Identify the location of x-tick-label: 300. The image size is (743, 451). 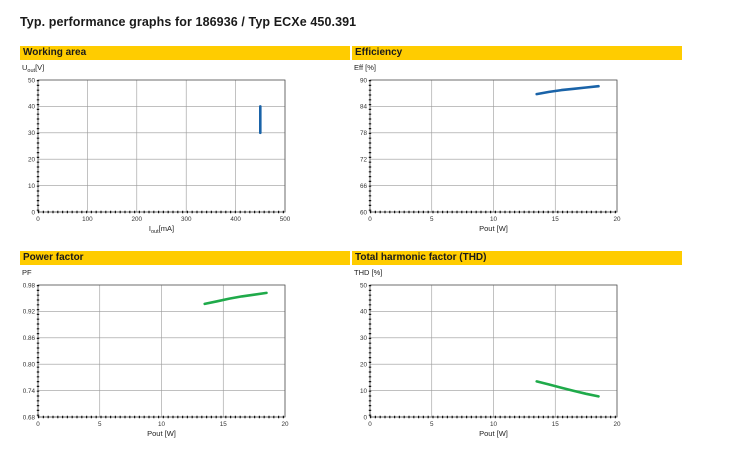
(186, 219).